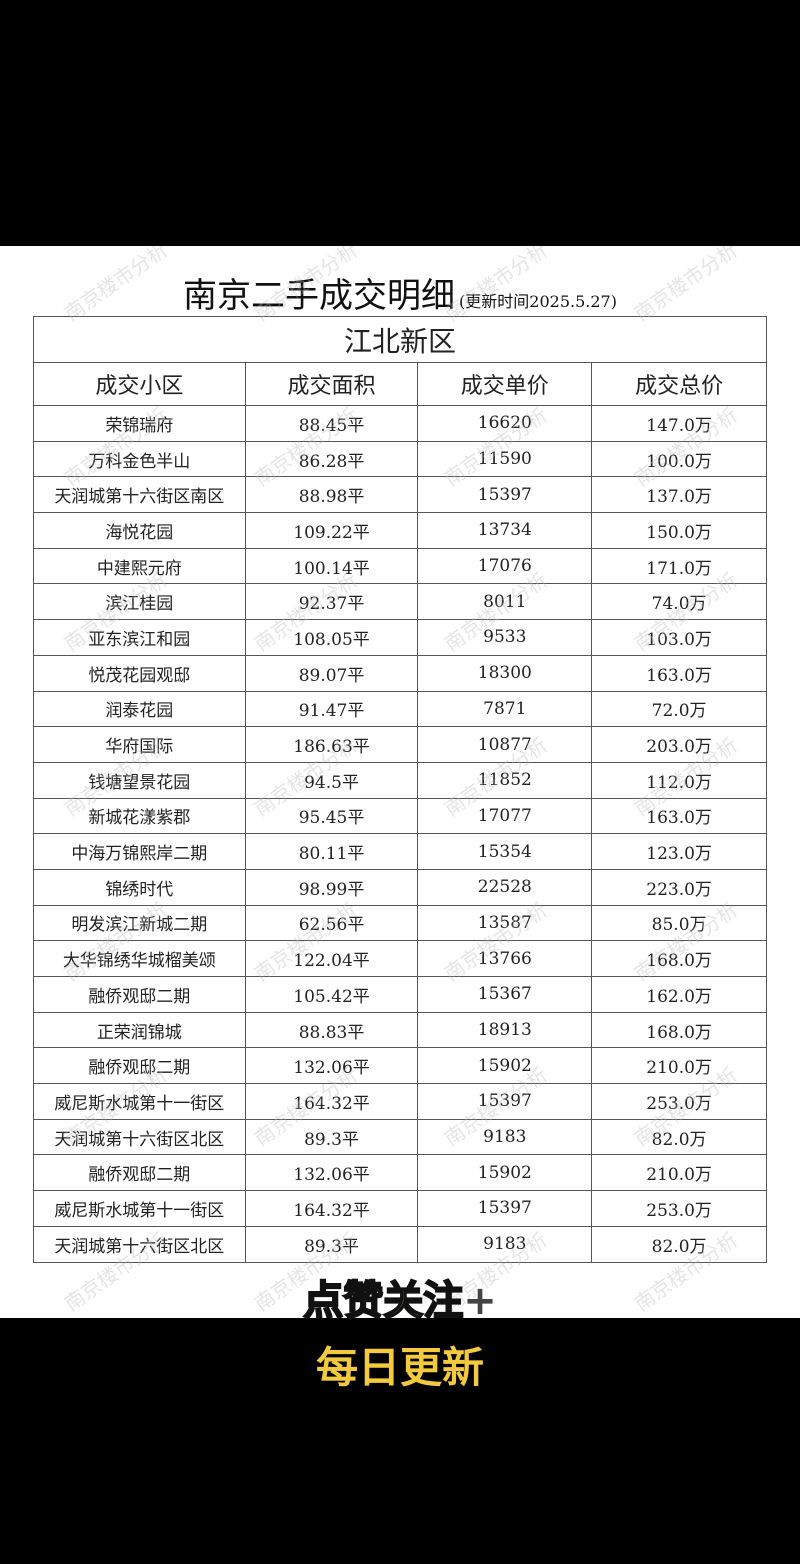 The image size is (800, 1564). I want to click on unit-price-cell: 22528, so click(505, 887).